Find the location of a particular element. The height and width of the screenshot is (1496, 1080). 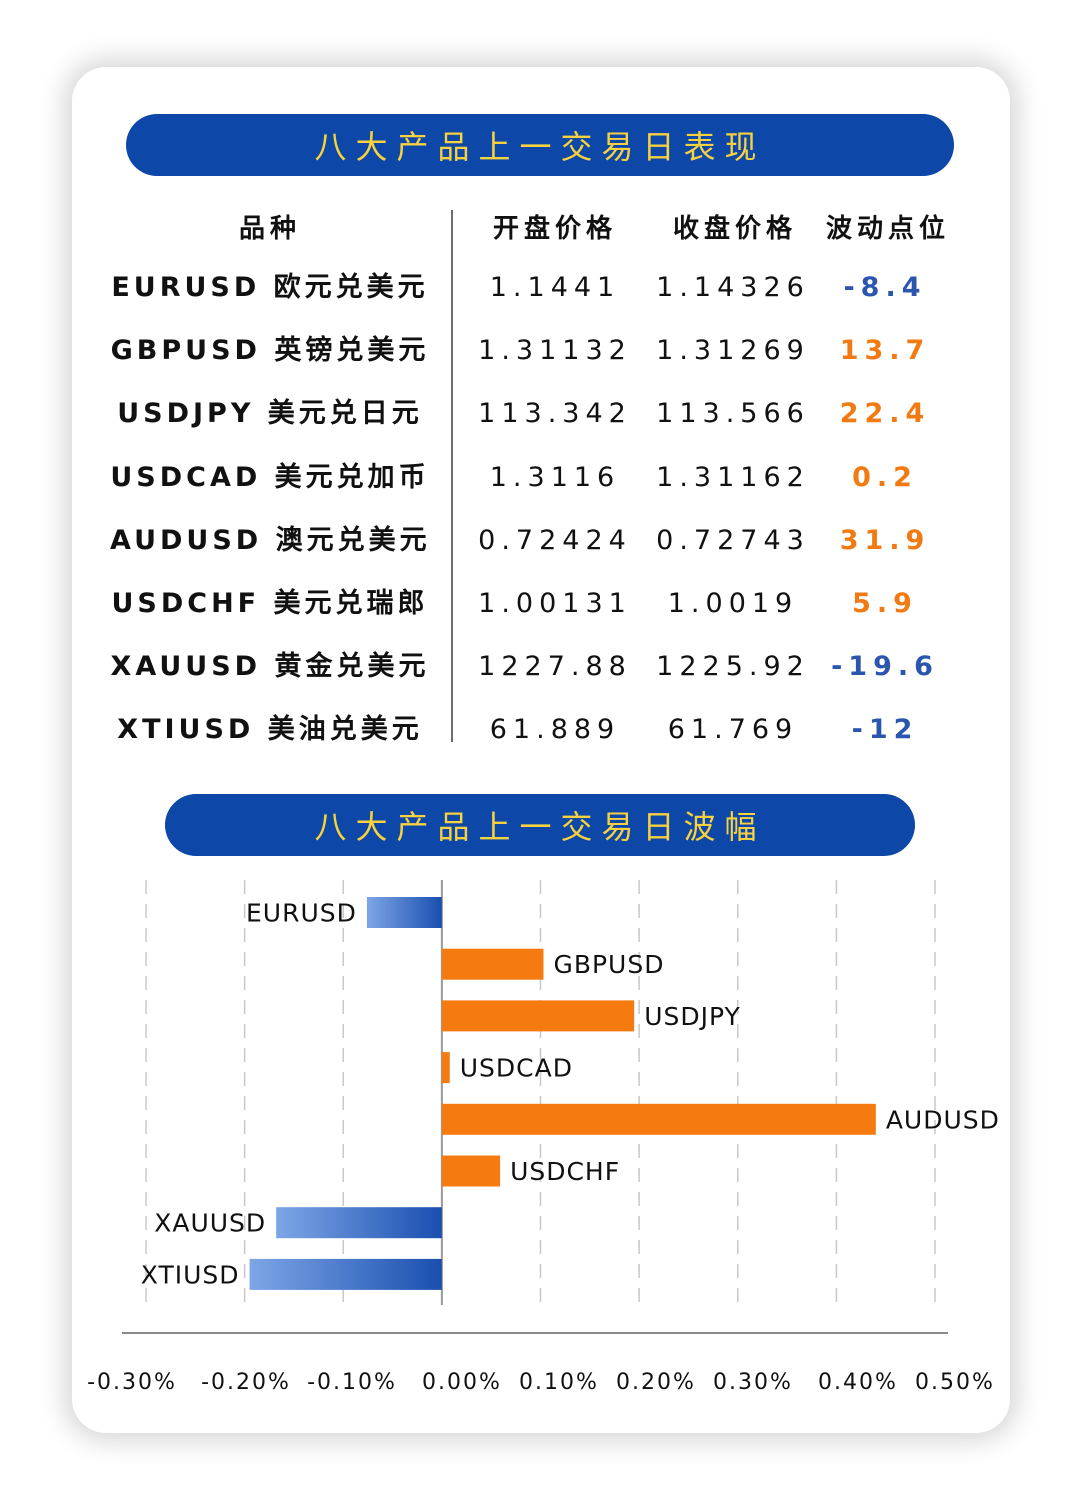

table-row: GBPUSD 英镑兑美元 1.31132 1.31269 13.7 is located at coordinates (540, 351).